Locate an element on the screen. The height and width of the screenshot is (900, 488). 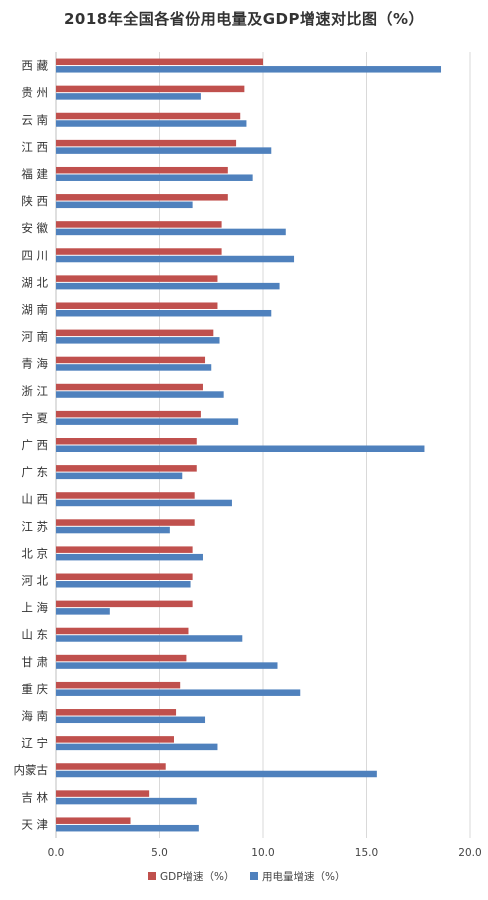
category-label: 西 藏 is located at coordinates (34, 66).